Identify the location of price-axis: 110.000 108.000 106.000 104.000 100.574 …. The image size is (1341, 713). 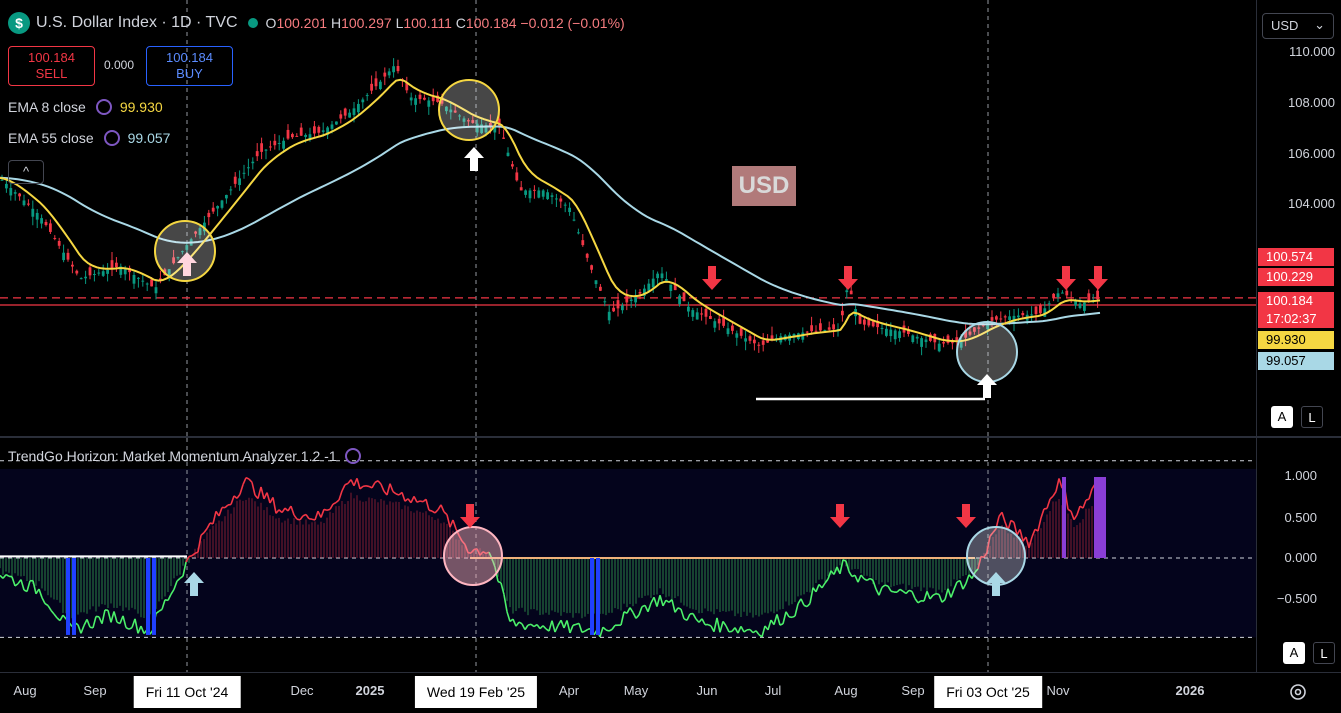
(1298, 218).